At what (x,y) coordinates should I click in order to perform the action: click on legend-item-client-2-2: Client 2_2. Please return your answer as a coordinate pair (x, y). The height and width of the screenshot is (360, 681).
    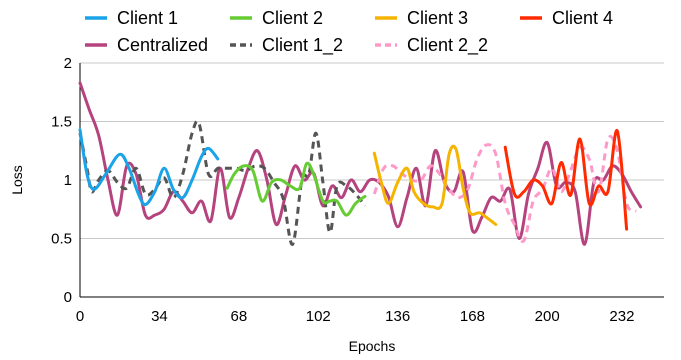
    Looking at the image, I should click on (431, 45).